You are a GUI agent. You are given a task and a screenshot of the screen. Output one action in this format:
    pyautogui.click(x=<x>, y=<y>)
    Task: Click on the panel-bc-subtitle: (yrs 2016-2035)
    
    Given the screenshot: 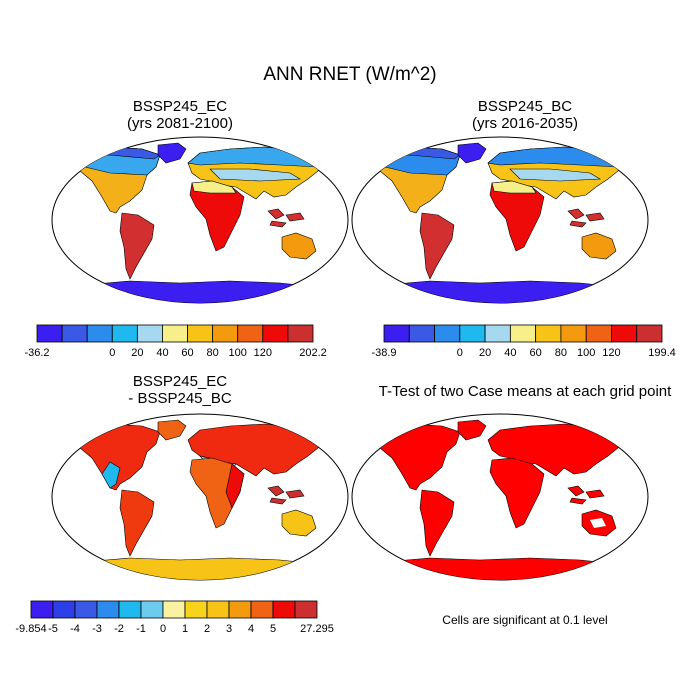 What is the action you would take?
    pyautogui.click(x=525, y=123)
    